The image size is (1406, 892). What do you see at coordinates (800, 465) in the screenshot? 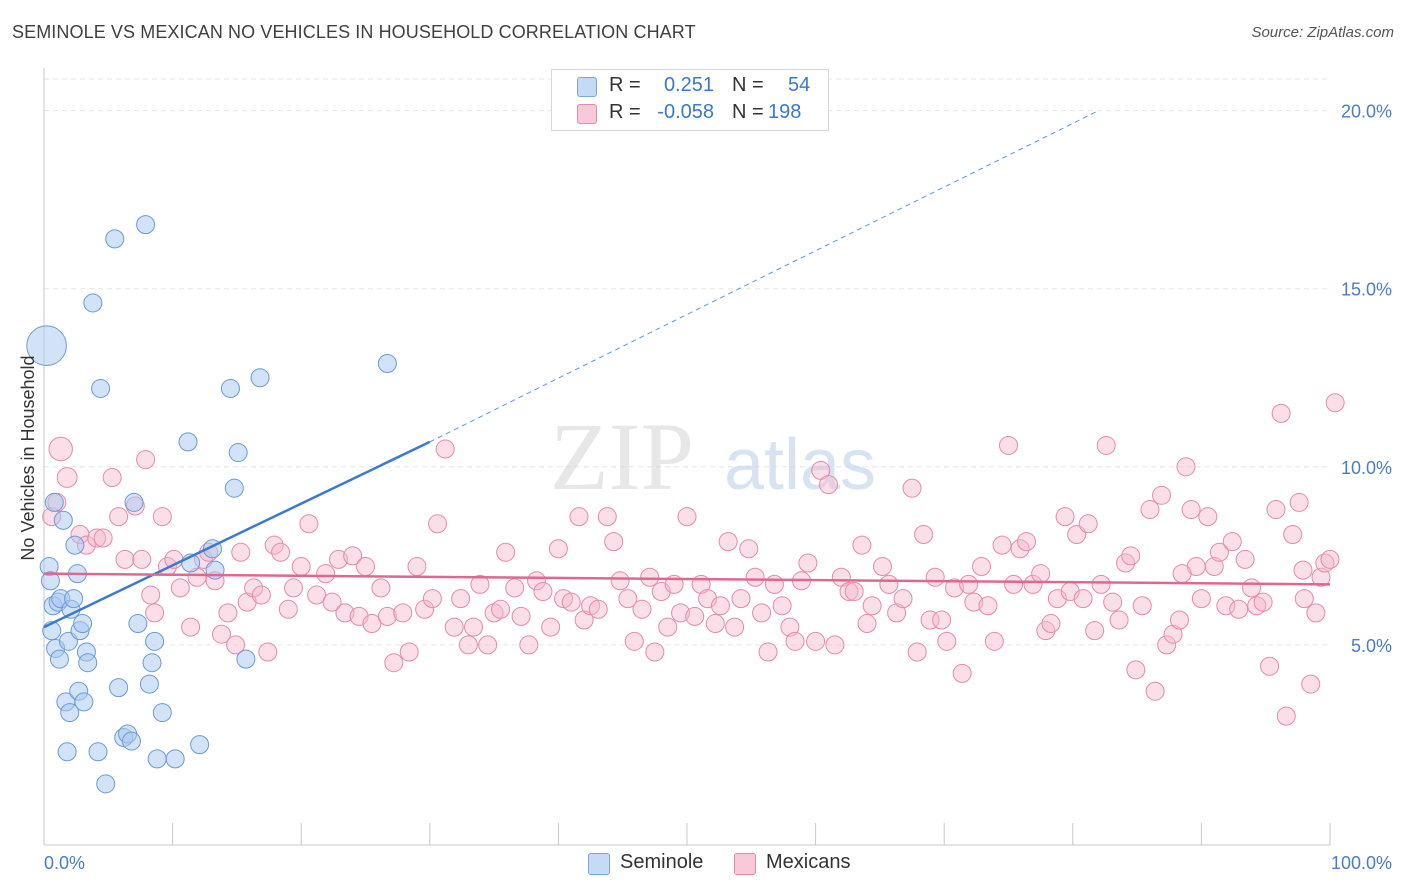
I see `watermark-atlas: atlas` at bounding box center [800, 465].